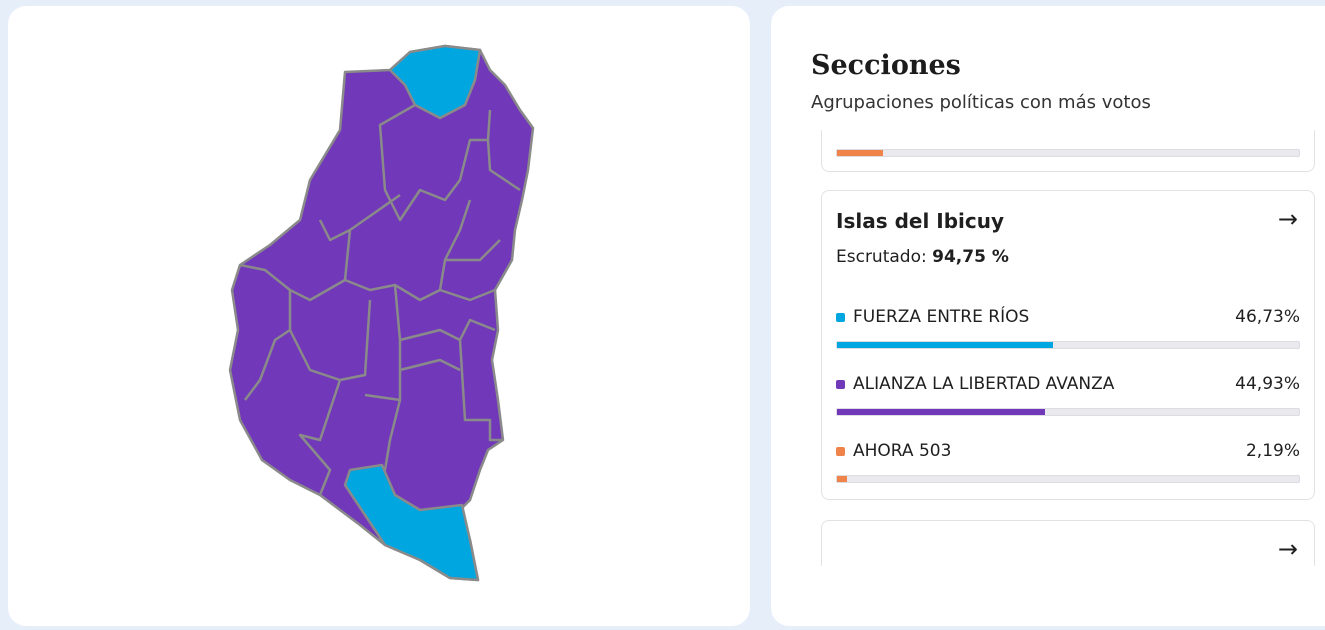 The image size is (1325, 630). I want to click on page-title: Secciones, so click(886, 65).